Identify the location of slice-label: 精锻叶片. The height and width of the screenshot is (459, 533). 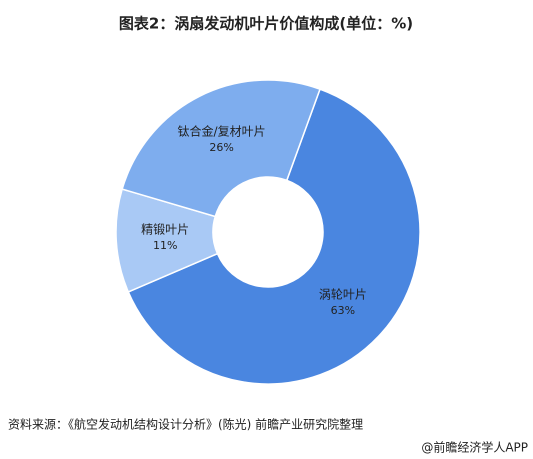
(165, 230).